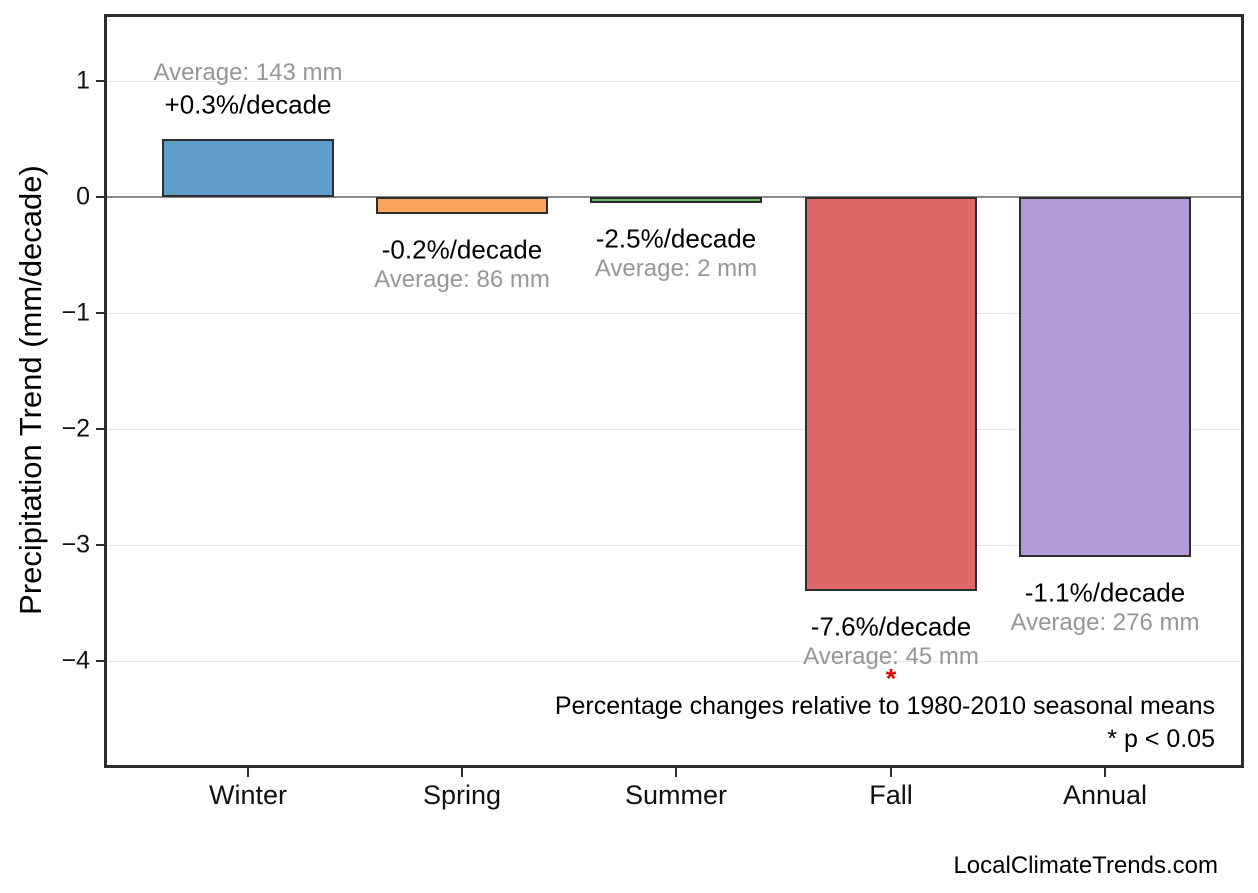 The height and width of the screenshot is (893, 1258). I want to click on bar-annual, so click(1105, 377).